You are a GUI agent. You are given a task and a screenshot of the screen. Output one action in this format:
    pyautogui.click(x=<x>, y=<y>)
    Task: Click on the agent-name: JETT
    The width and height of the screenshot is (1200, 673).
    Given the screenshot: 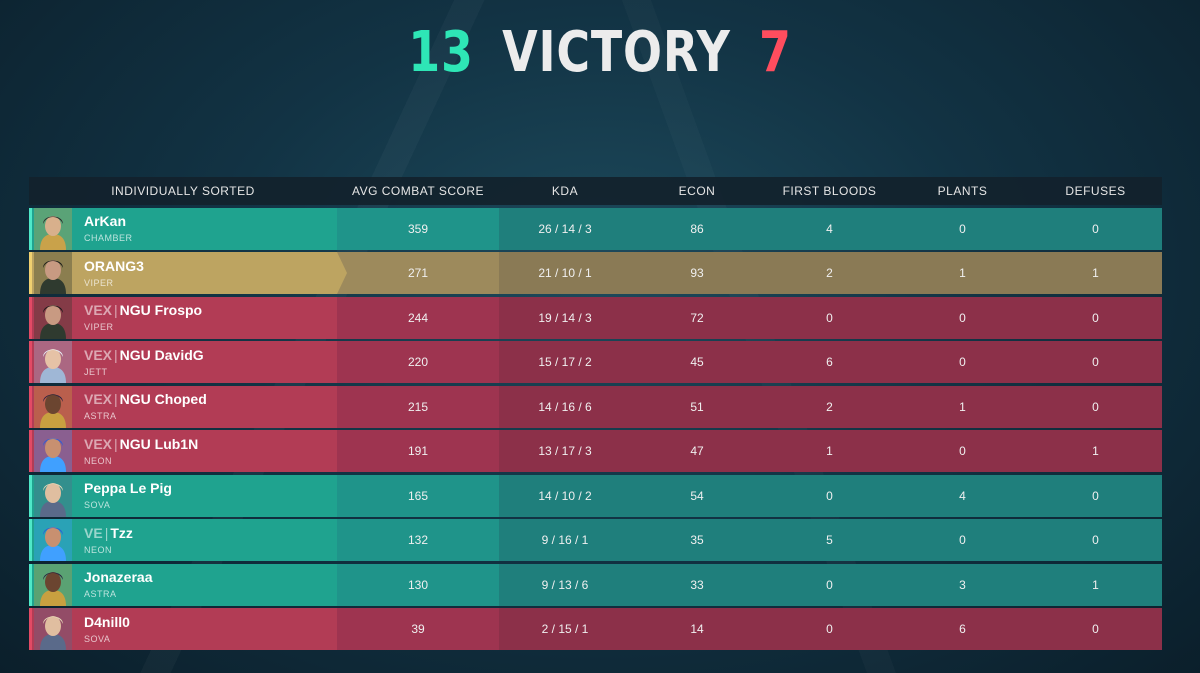 What is the action you would take?
    pyautogui.click(x=96, y=371)
    